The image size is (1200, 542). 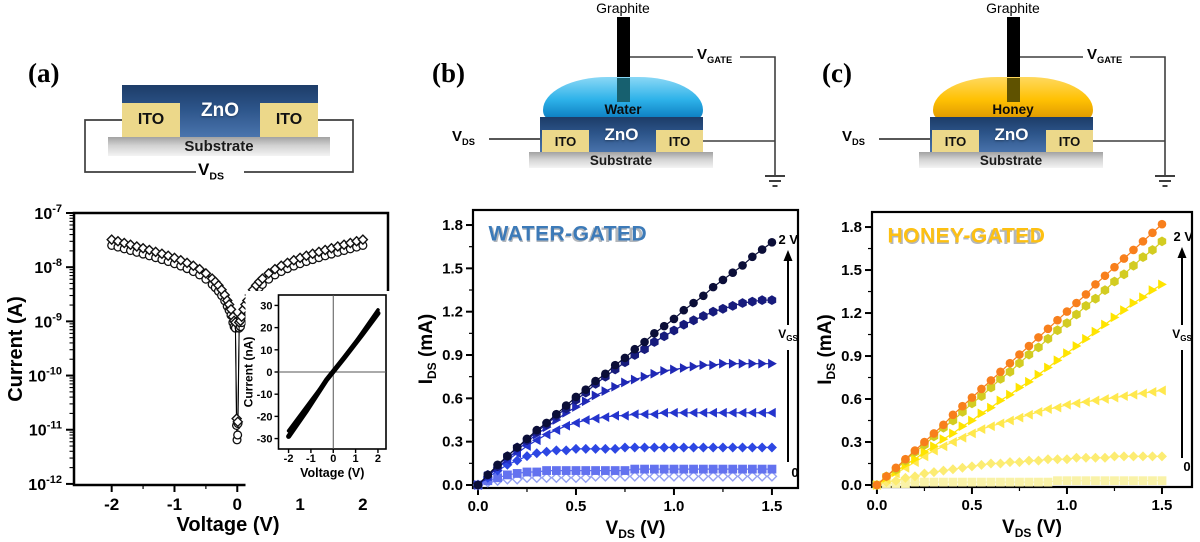 I want to click on panel-a-label: (a), so click(x=44, y=73).